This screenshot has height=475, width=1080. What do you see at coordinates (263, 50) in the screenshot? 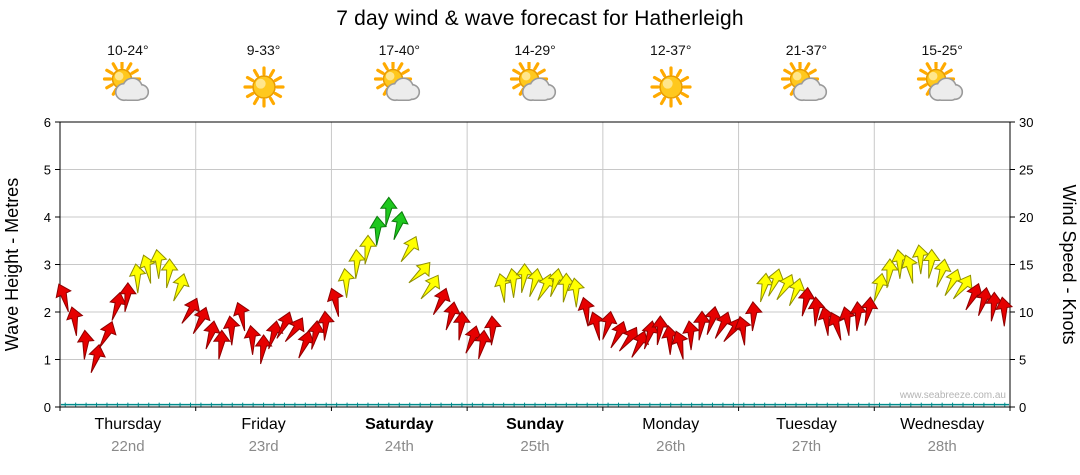
I see `day-temperature: 9-33°` at bounding box center [263, 50].